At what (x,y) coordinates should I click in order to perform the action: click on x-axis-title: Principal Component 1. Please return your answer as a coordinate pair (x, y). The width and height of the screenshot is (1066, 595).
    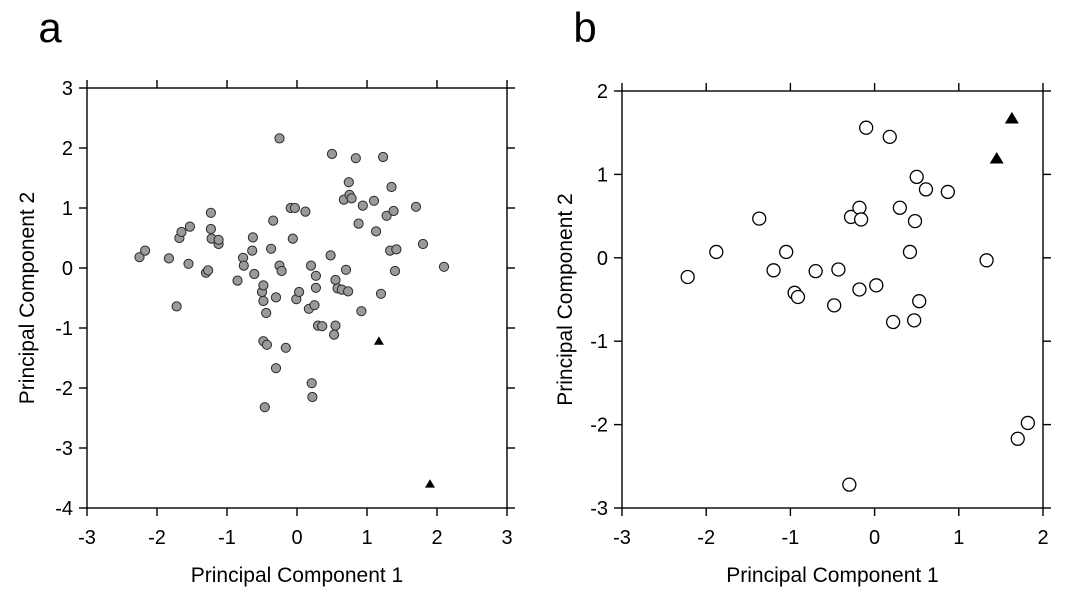
    Looking at the image, I should click on (832, 575).